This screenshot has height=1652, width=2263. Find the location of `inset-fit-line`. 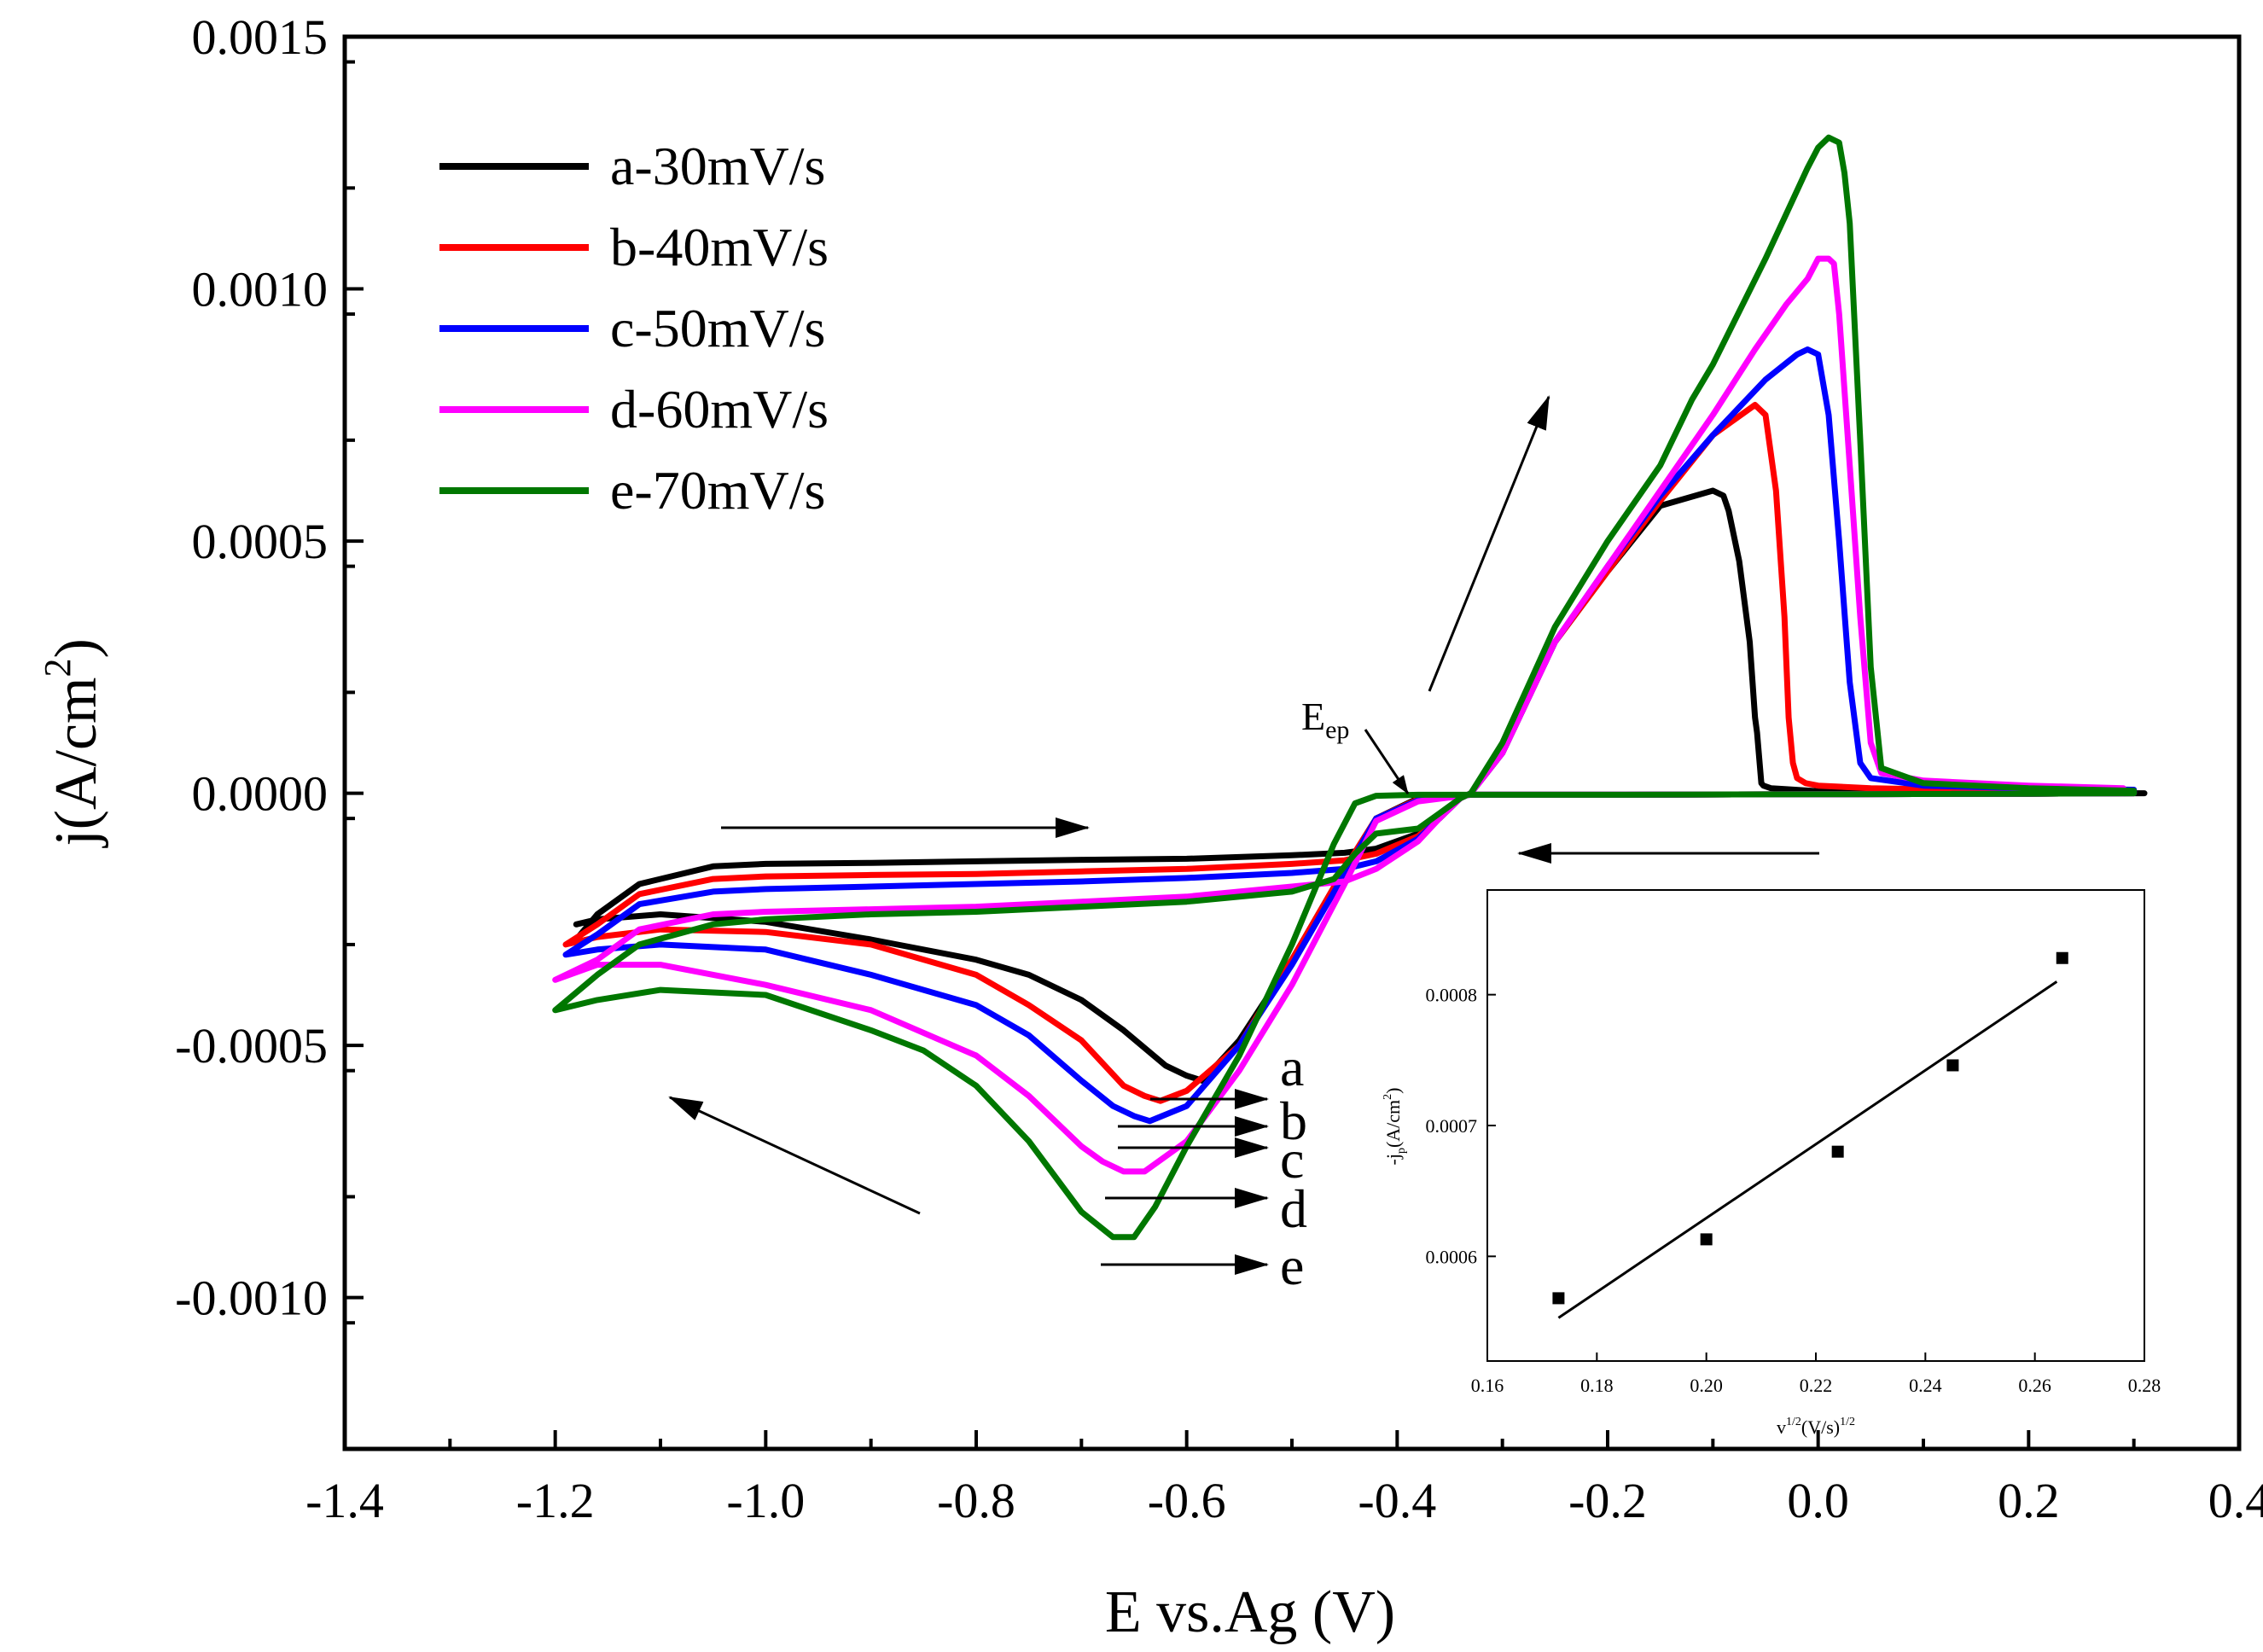

inset-fit-line is located at coordinates (1808, 1149).